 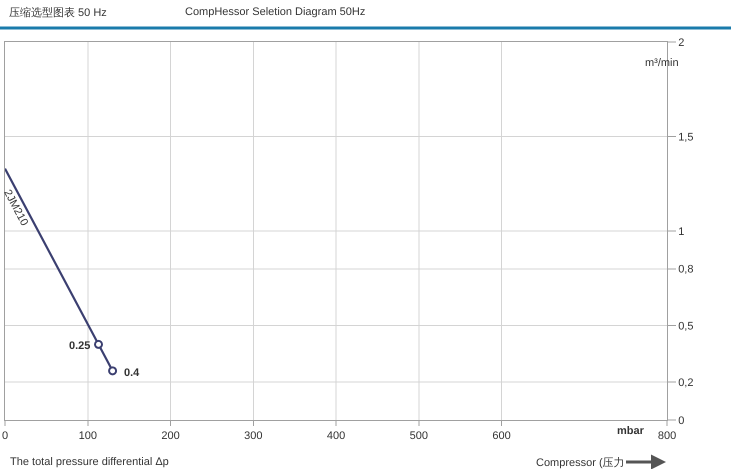 What do you see at coordinates (631, 431) in the screenshot?
I see `x-axis-title: mbar` at bounding box center [631, 431].